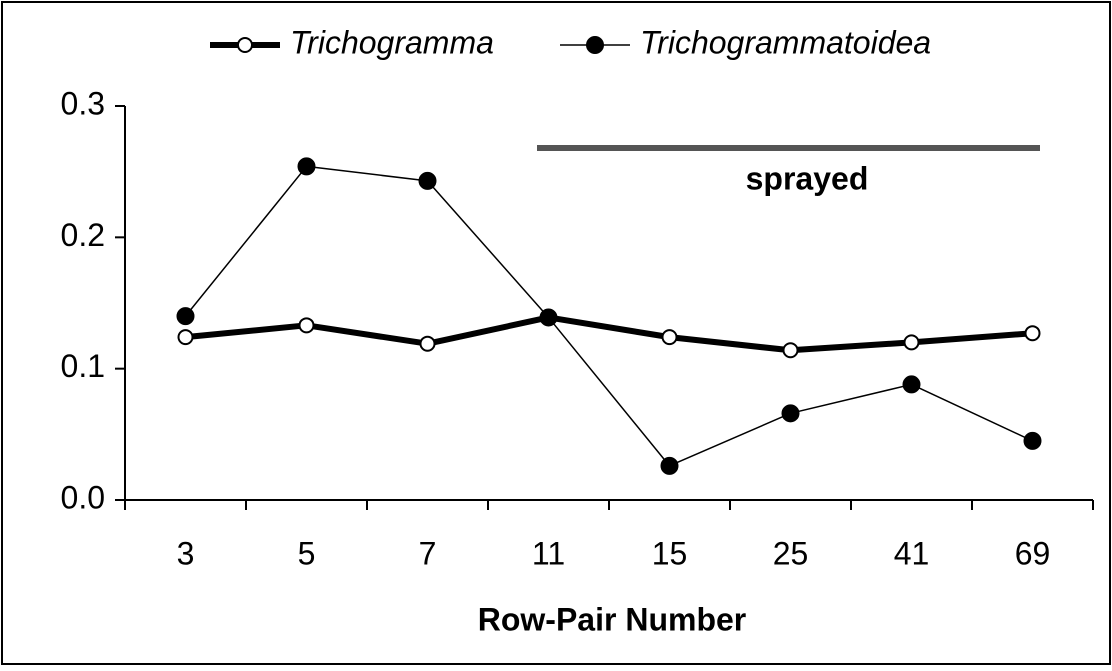  Describe the element at coordinates (83, 235) in the screenshot. I see `y-tick-label: 0.2` at that location.